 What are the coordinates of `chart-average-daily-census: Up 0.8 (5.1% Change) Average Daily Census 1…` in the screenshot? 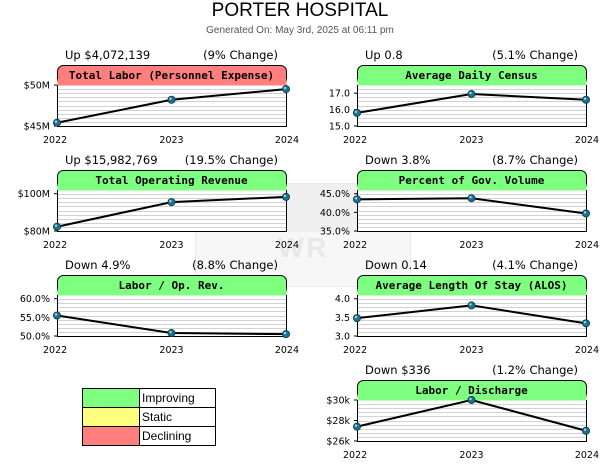 It's located at (450, 97).